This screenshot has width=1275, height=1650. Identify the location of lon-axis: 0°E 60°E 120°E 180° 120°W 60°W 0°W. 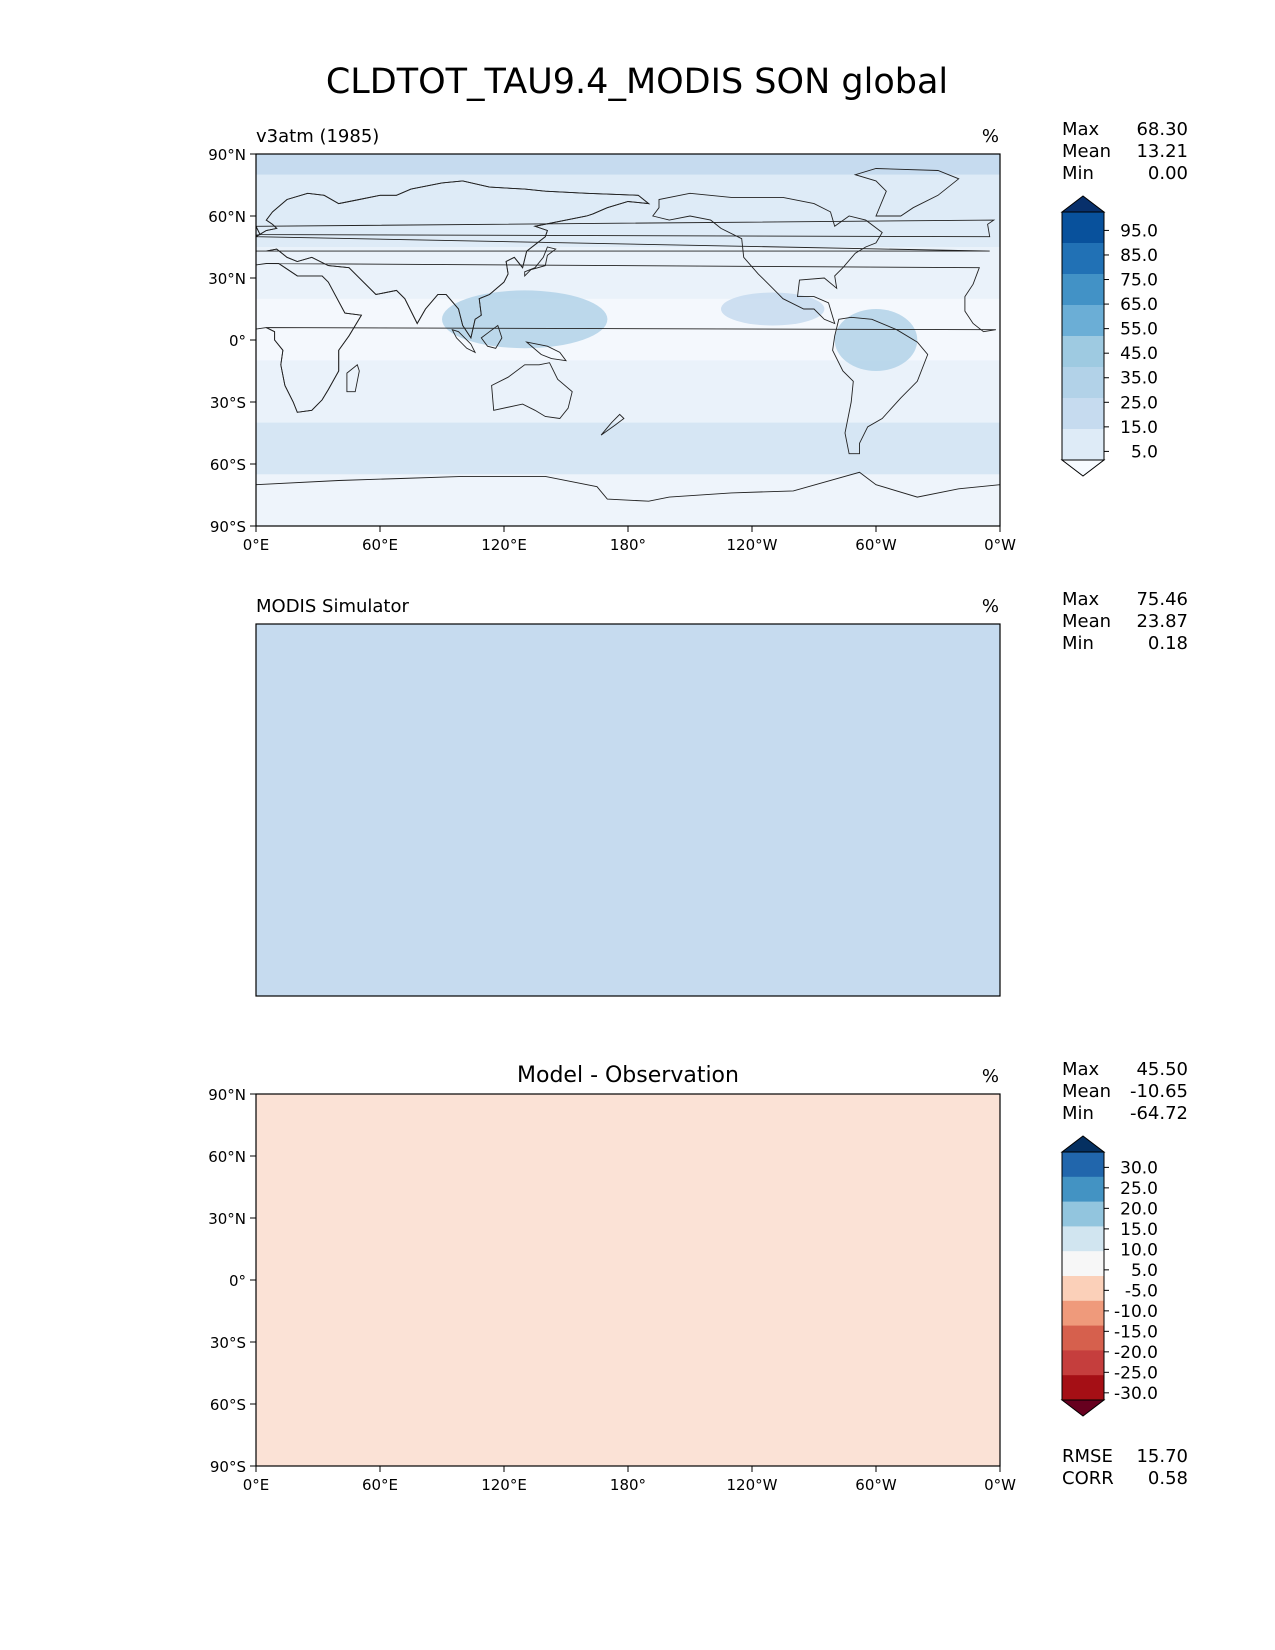
(629, 1480).